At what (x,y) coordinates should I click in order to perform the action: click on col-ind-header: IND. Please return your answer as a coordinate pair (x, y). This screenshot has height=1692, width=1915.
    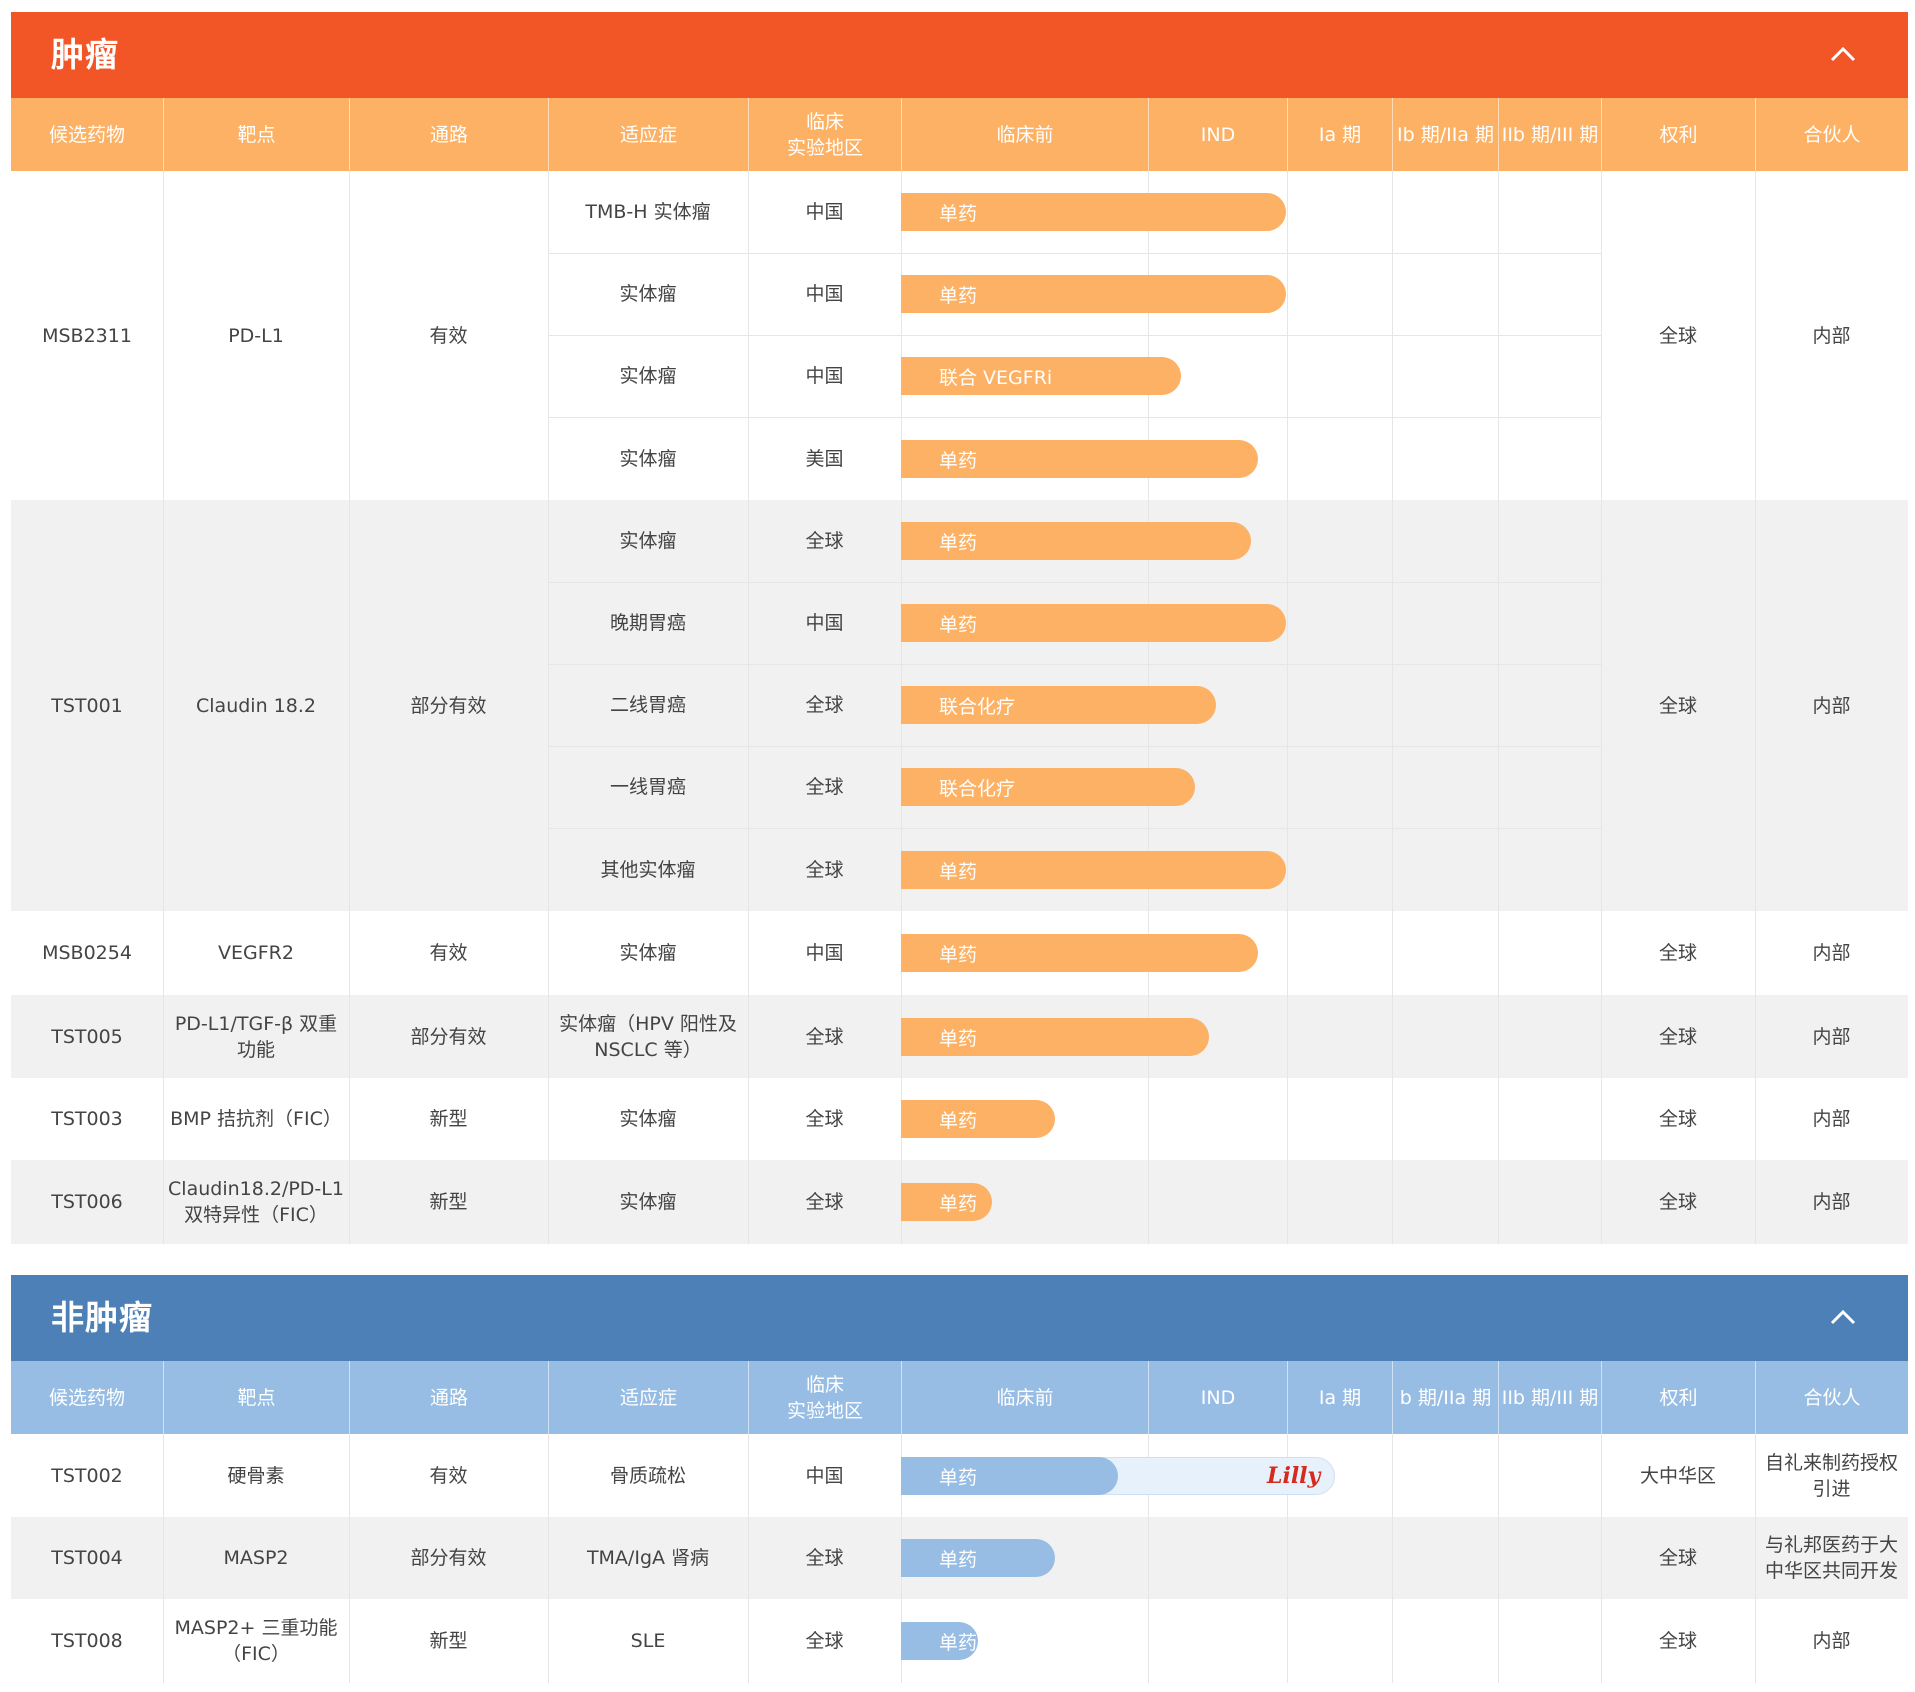
    Looking at the image, I should click on (1217, 134).